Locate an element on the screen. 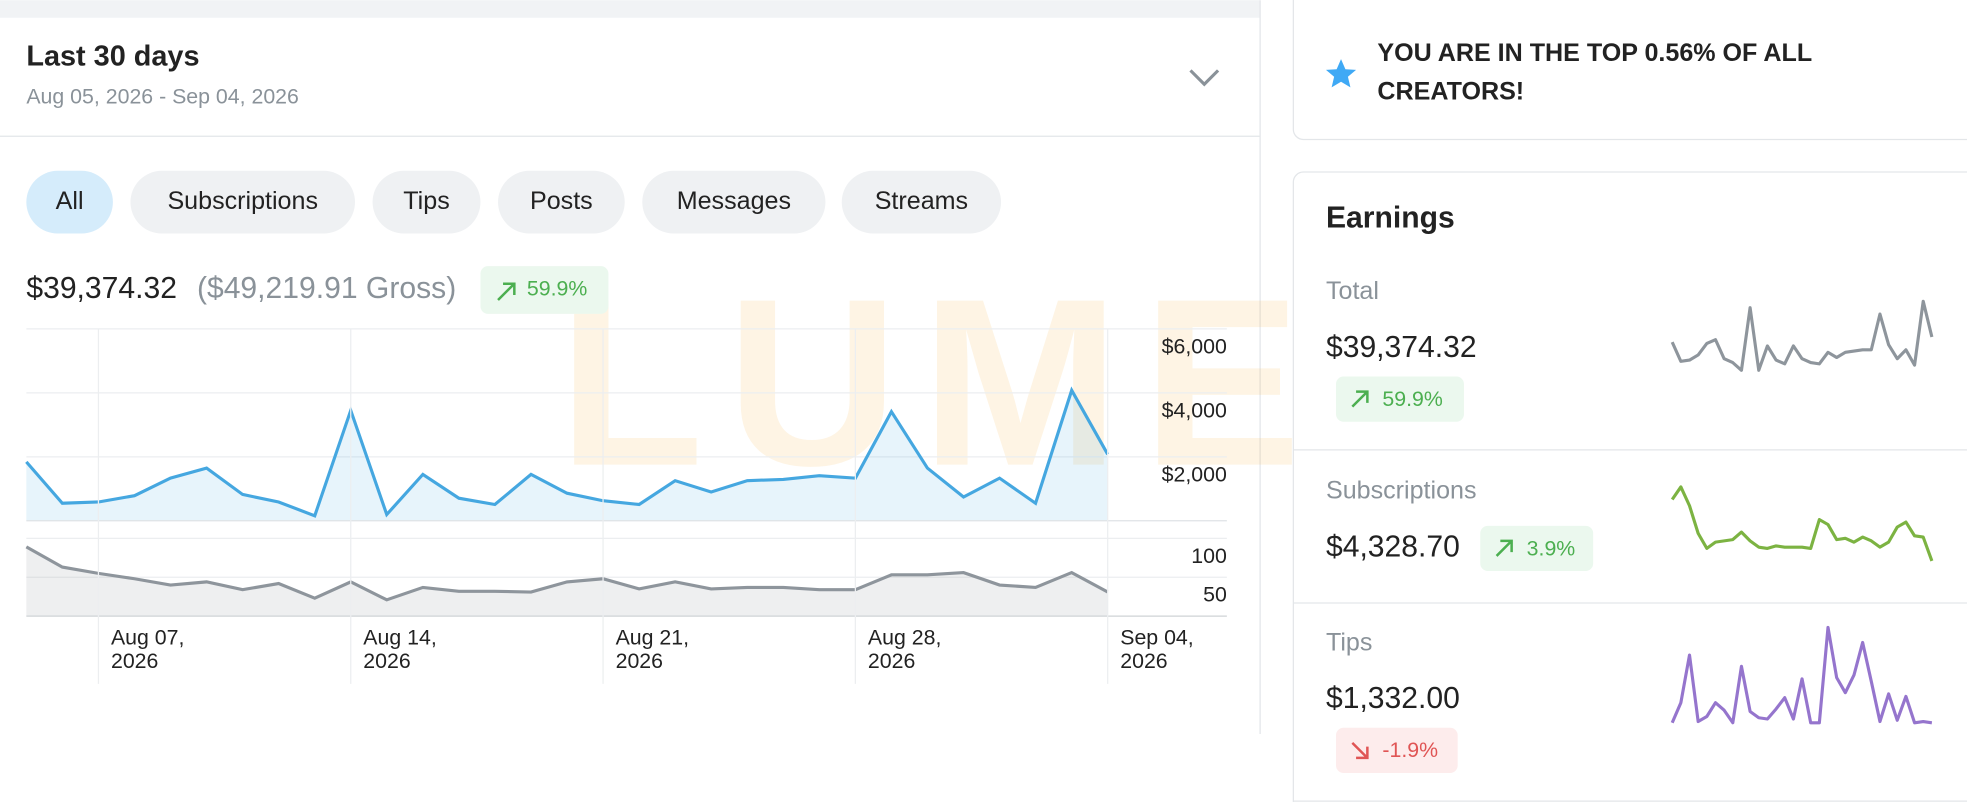 The height and width of the screenshot is (802, 1967). filter-label: Subscriptions is located at coordinates (242, 201).